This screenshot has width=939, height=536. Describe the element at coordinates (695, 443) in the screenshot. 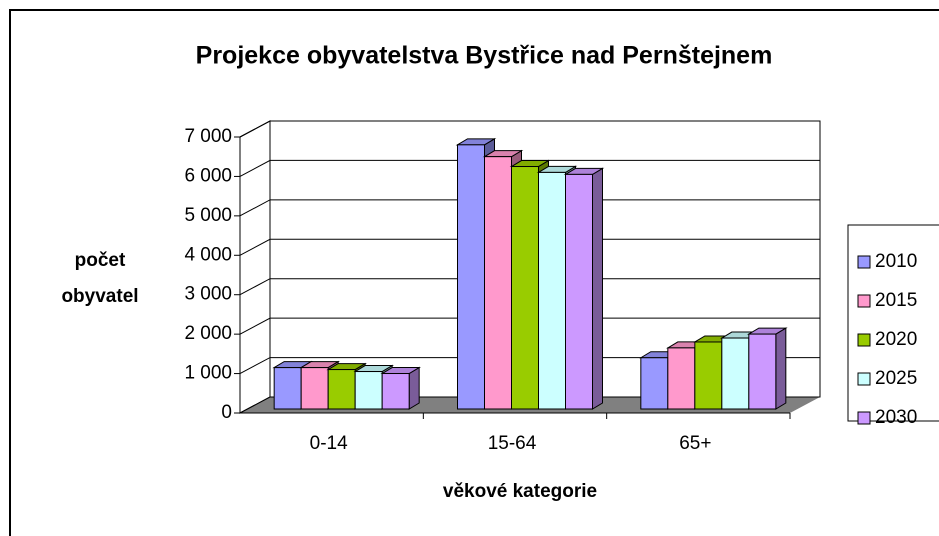

I see `x-tick-label: 65+` at that location.